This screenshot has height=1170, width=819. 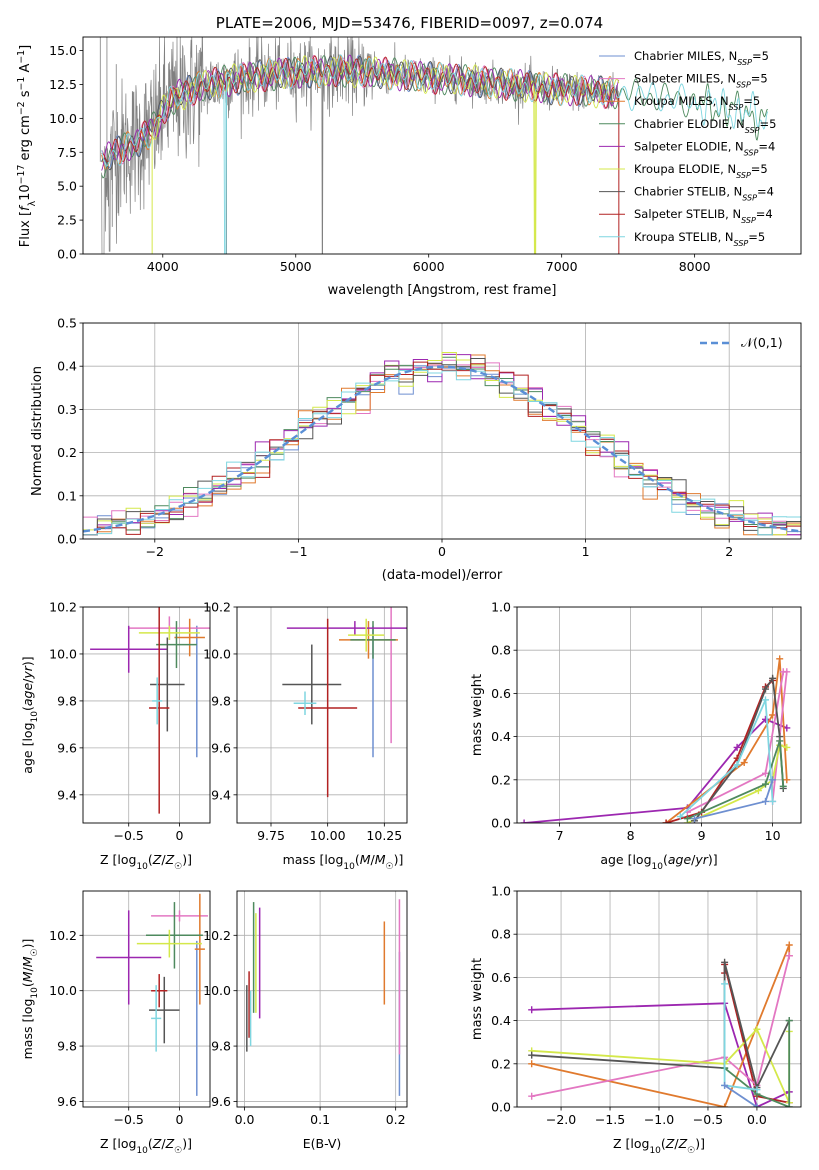 I want to click on plot-area-mass-vs-Z, so click(x=146, y=999).